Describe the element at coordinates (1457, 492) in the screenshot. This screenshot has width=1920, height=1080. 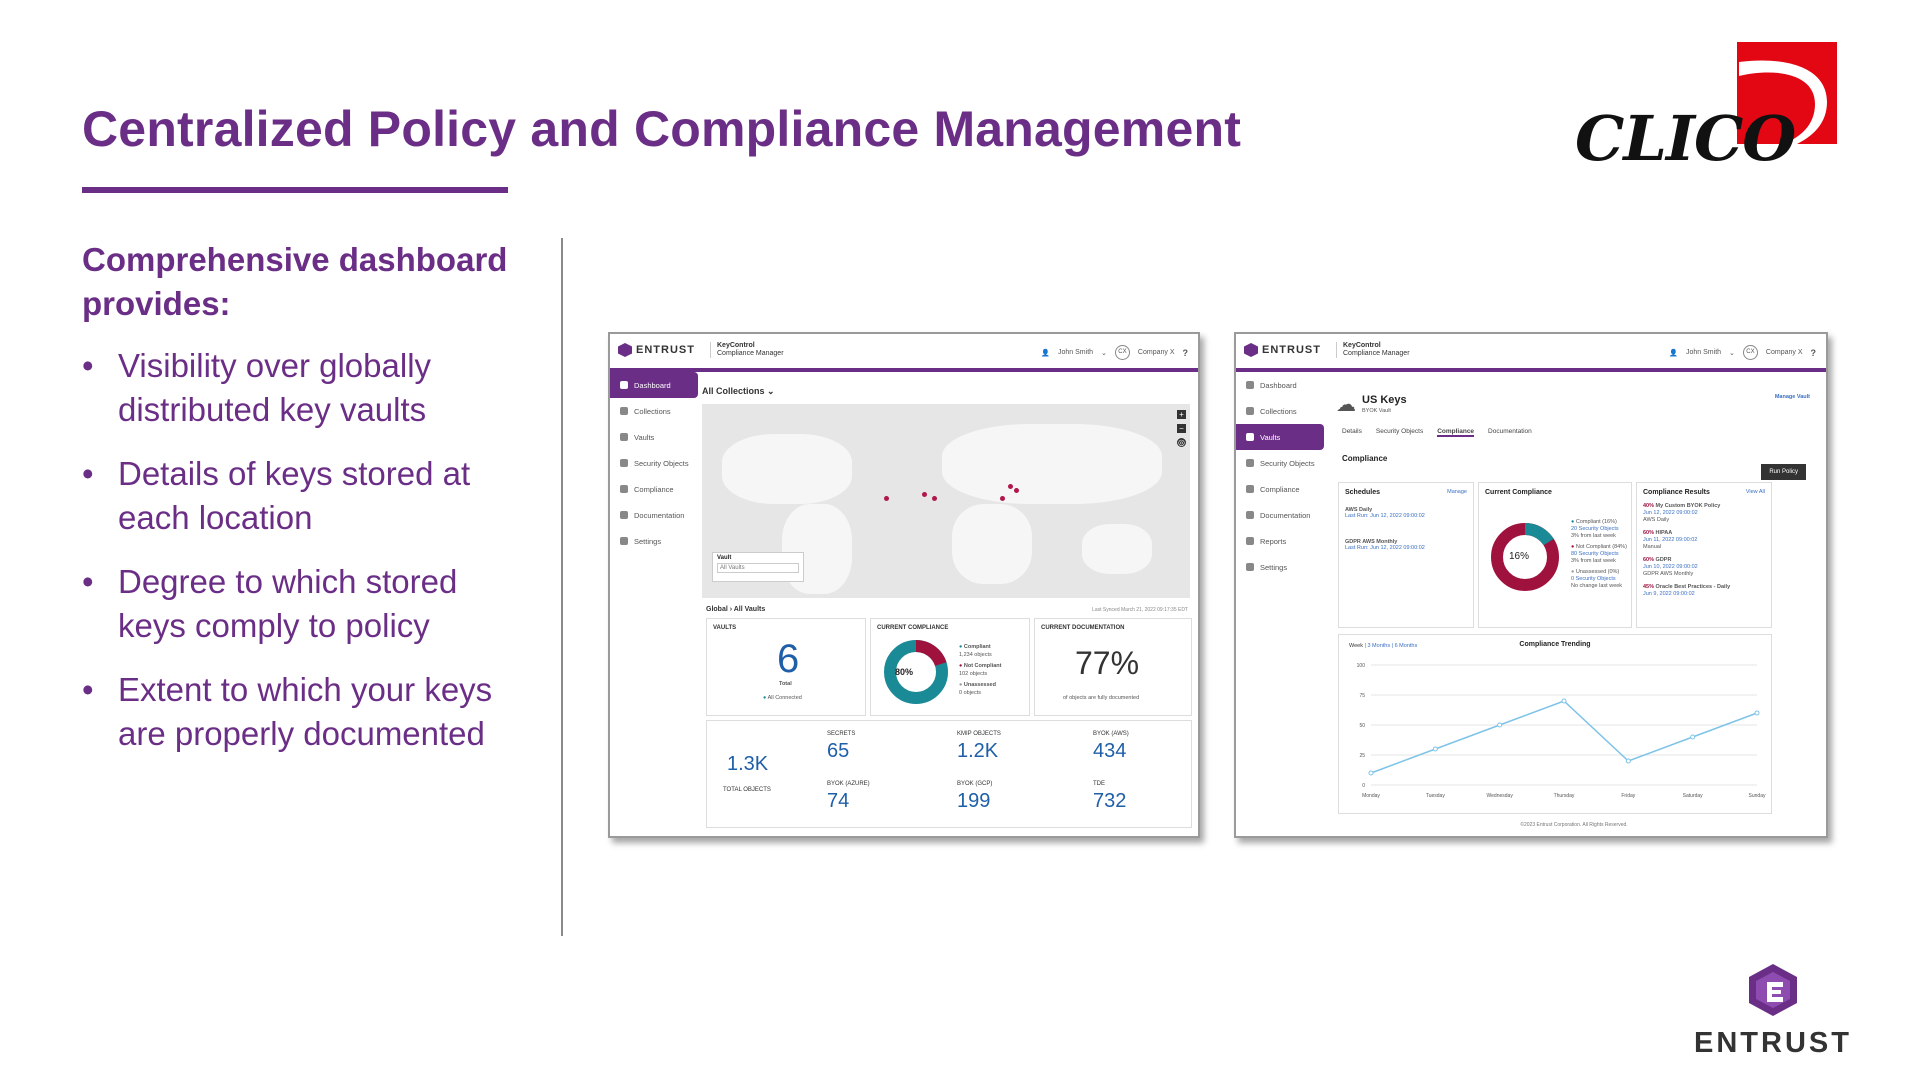
I see `manage-schedules-link: Manage` at that location.